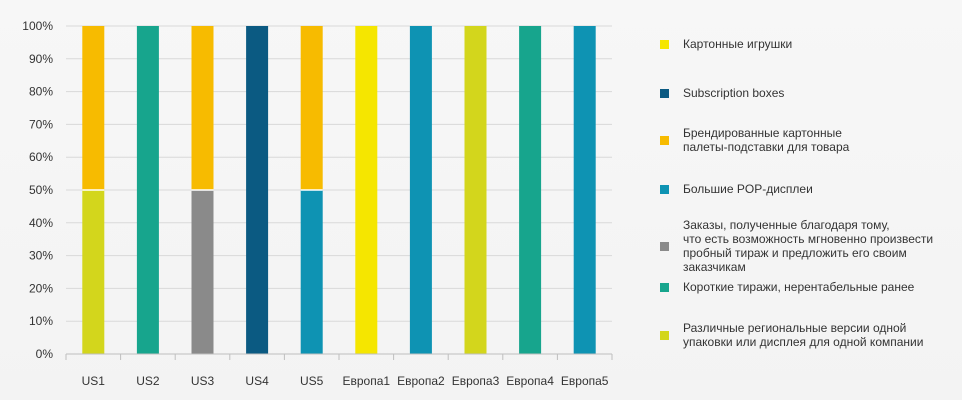 This screenshot has height=400, width=962. I want to click on x-tick-label: Европа1, so click(367, 381).